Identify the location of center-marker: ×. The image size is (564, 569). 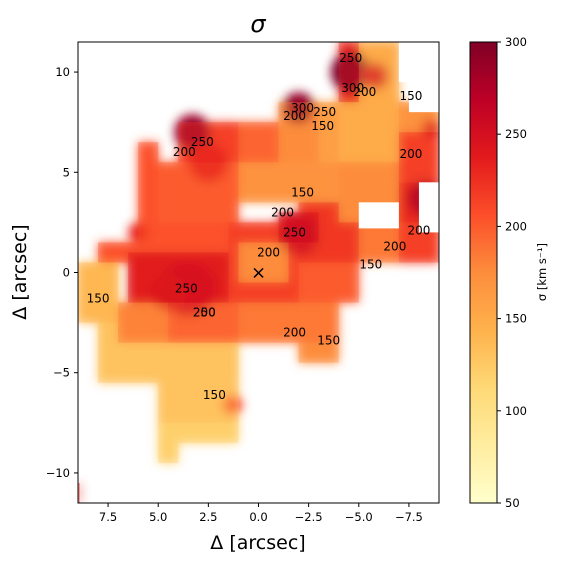
(258, 273).